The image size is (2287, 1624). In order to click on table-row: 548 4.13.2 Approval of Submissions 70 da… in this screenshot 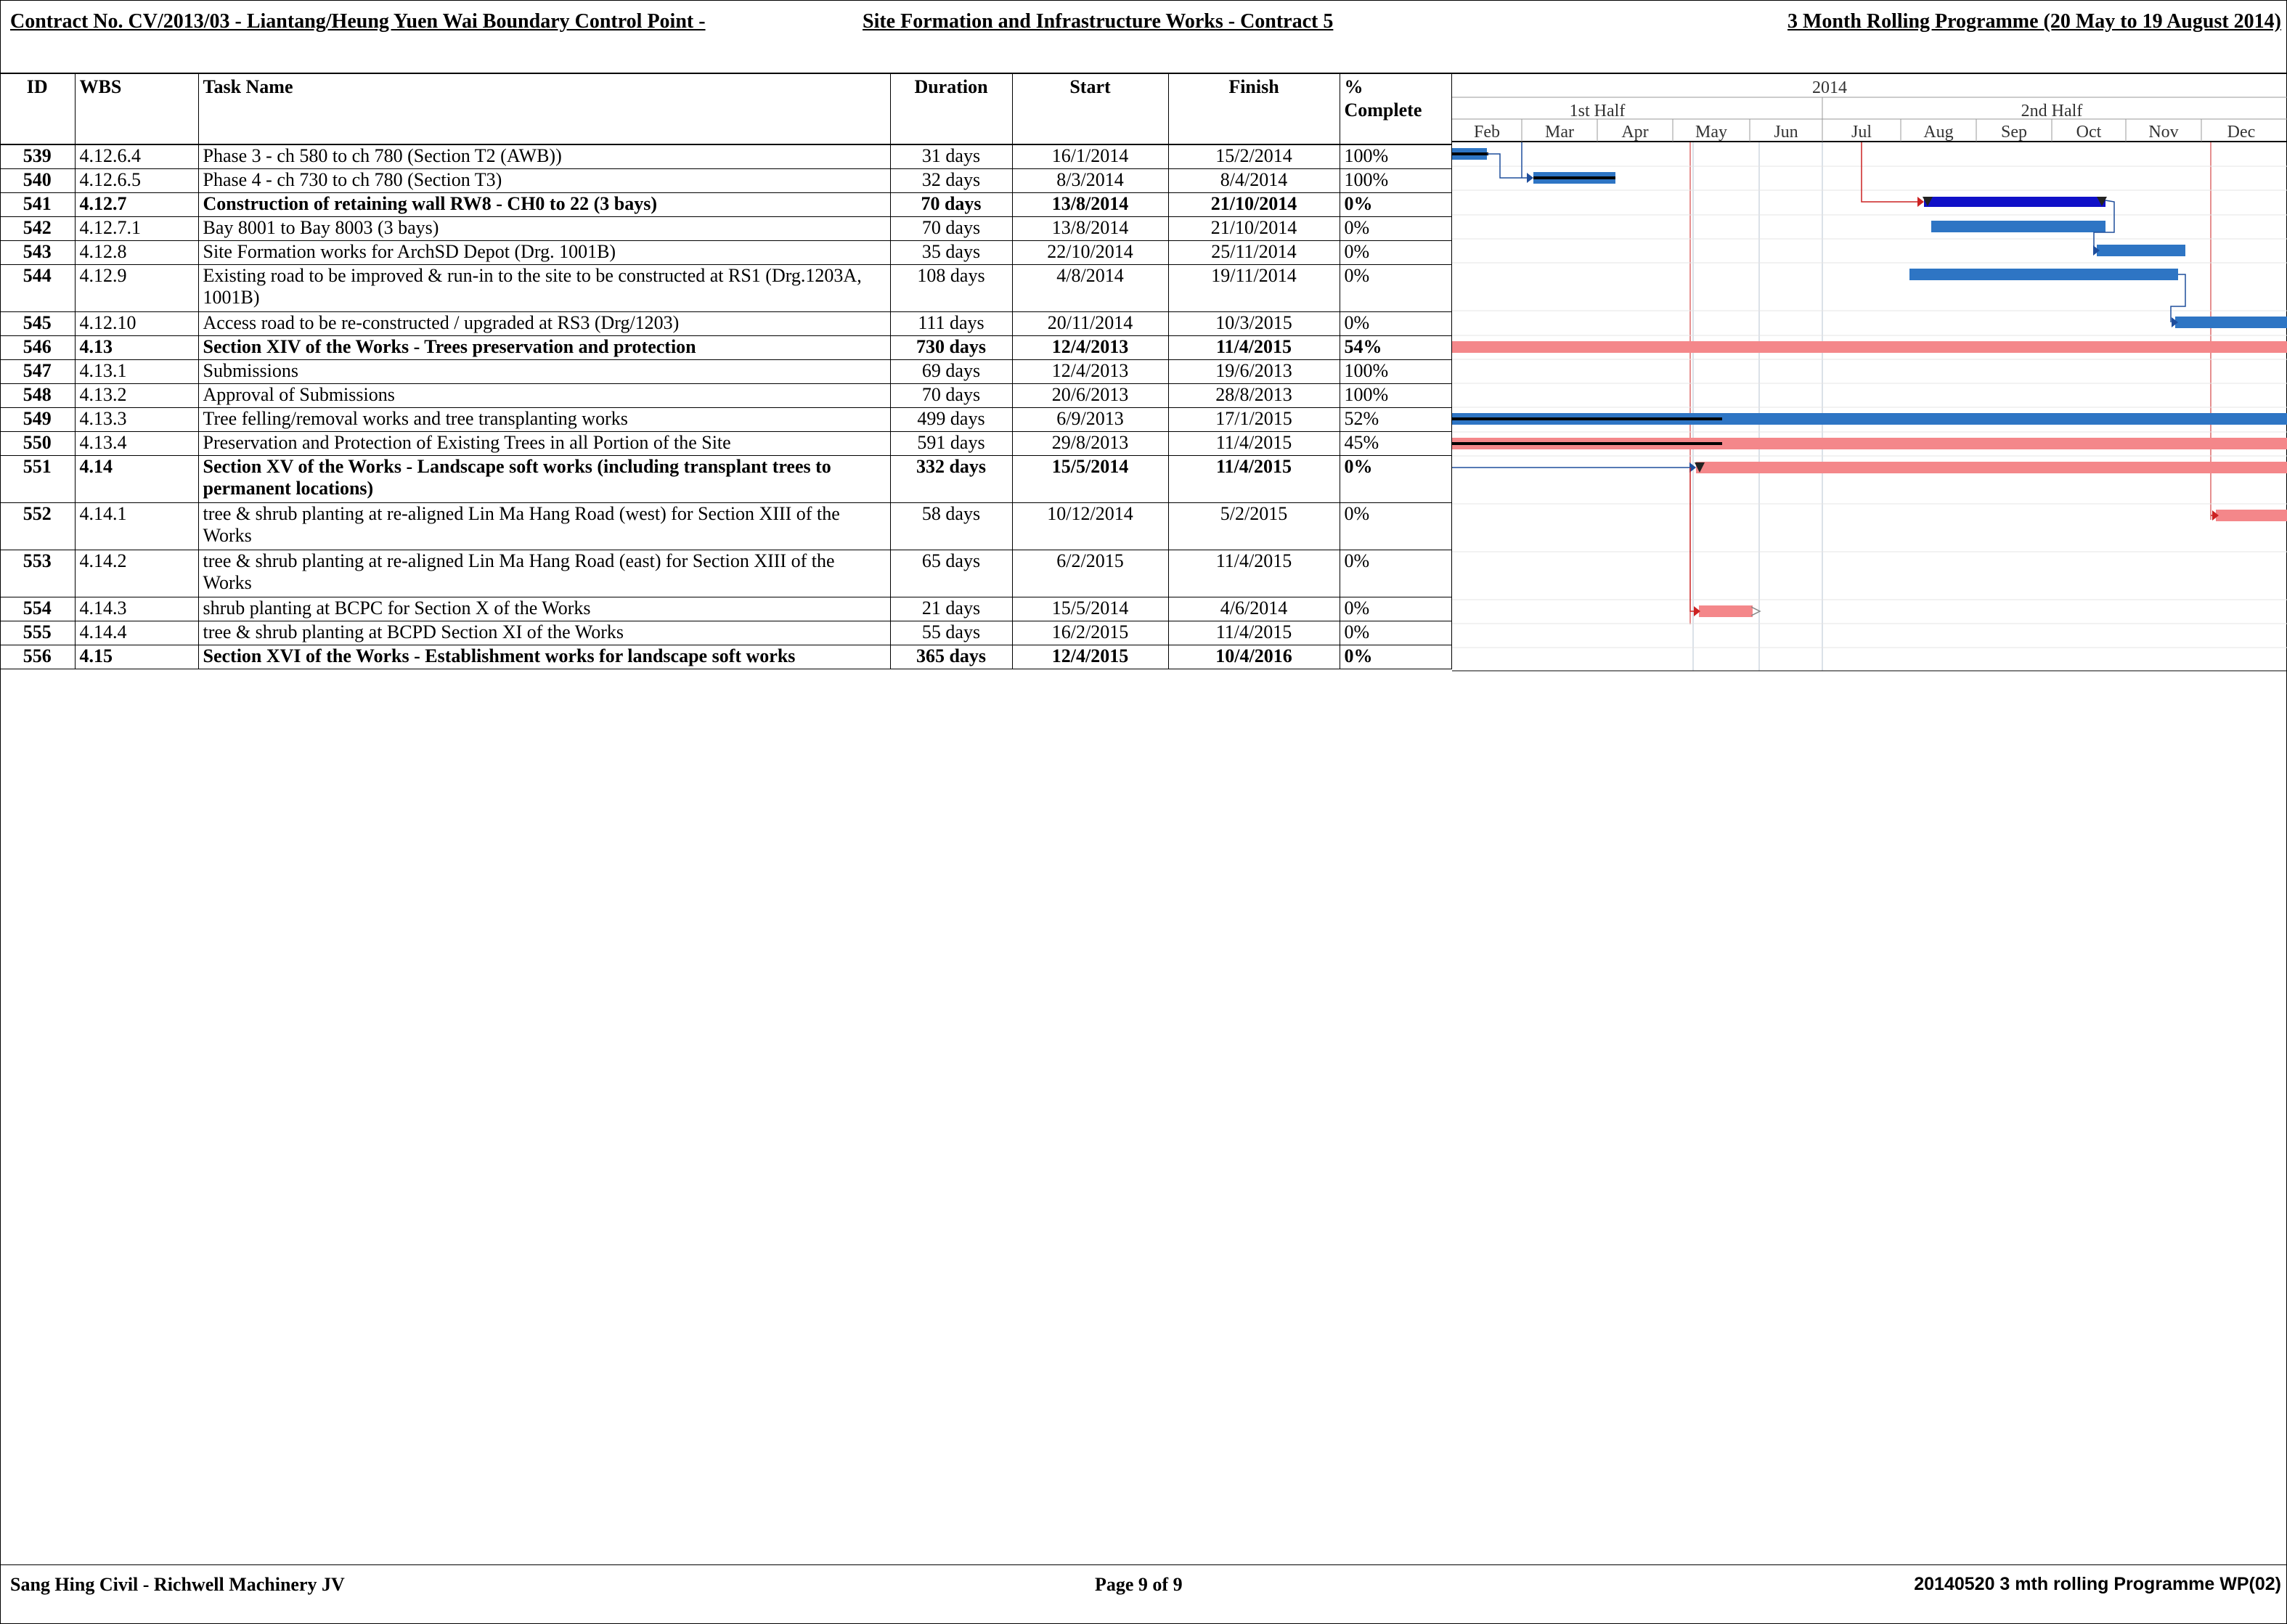, I will do `click(726, 396)`.